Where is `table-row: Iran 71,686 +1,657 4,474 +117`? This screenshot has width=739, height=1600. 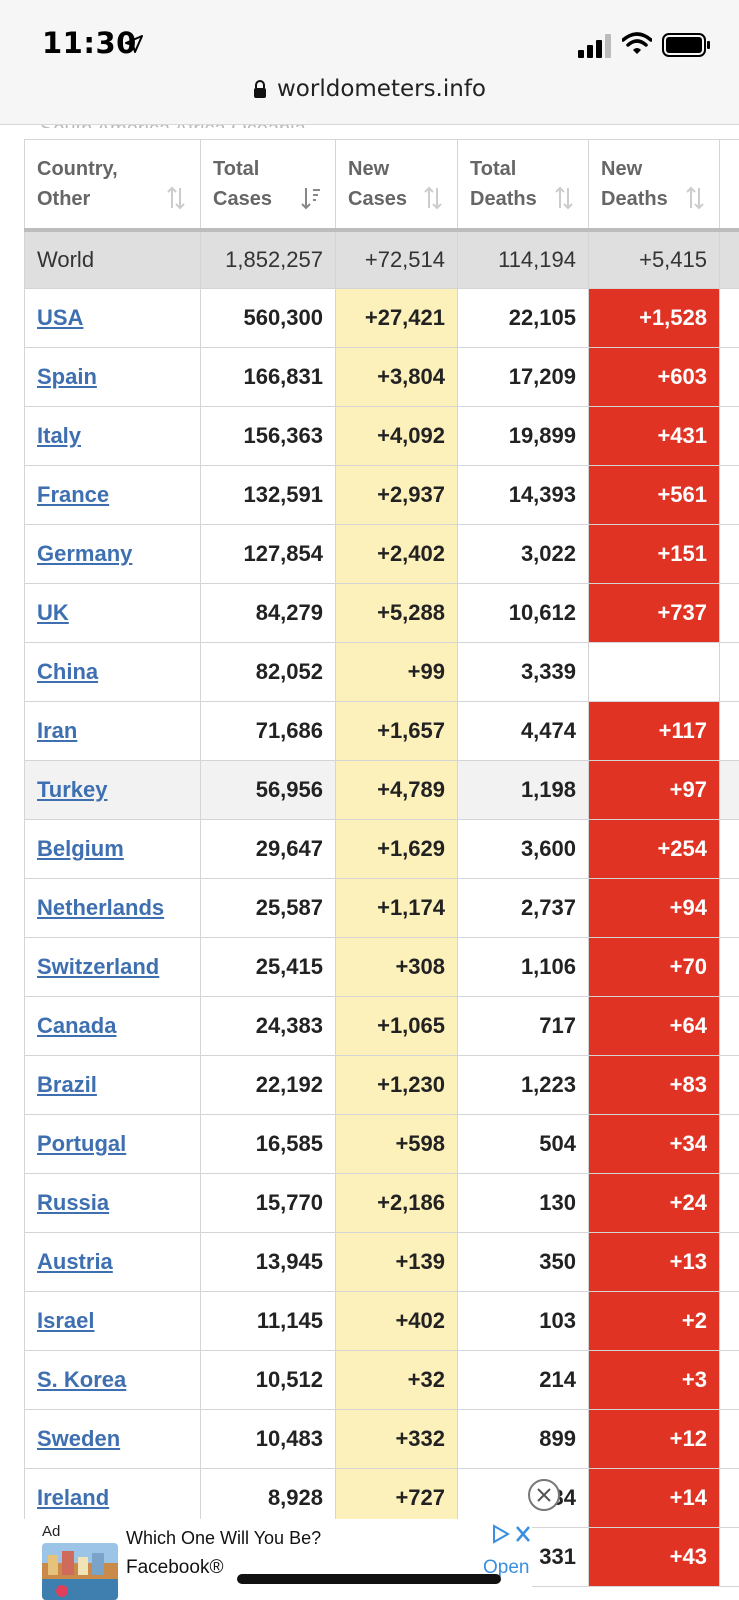 table-row: Iran 71,686 +1,657 4,474 +117 is located at coordinates (381, 731).